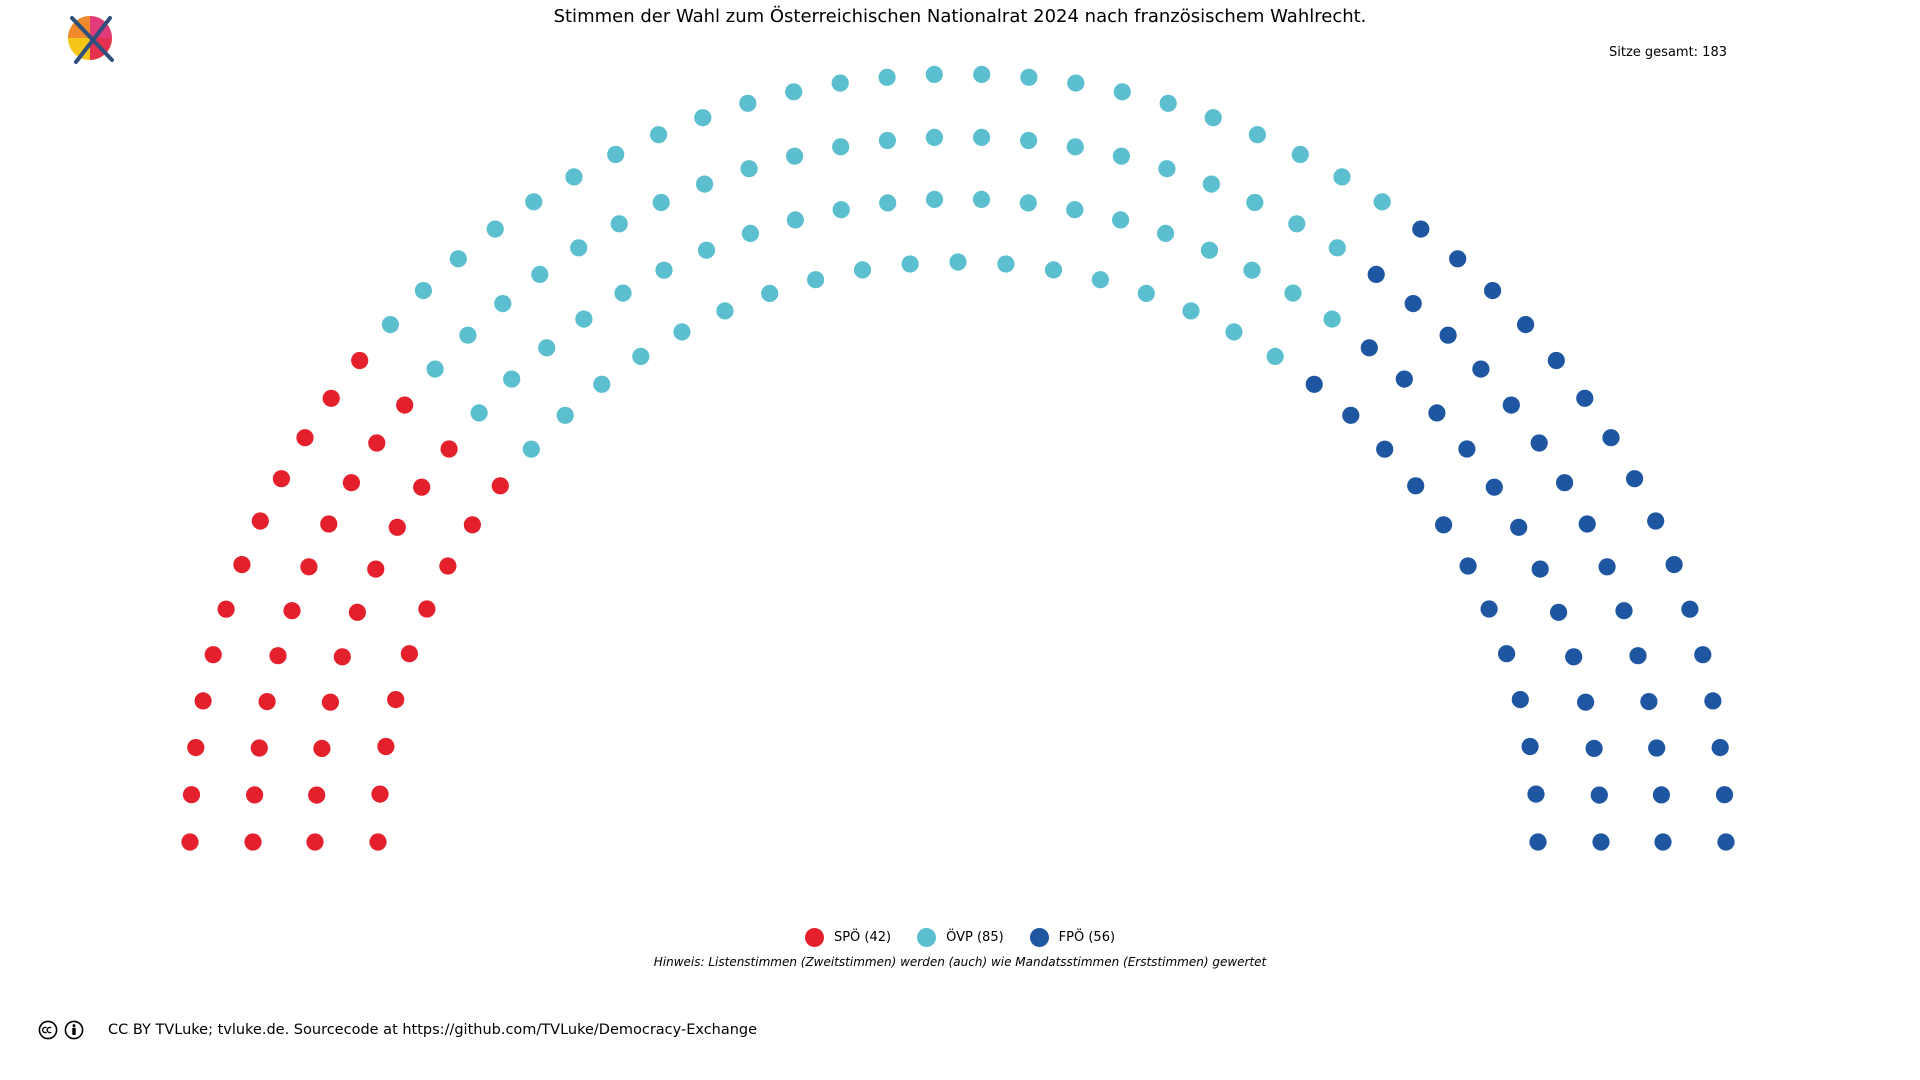 This screenshot has height=1080, width=1920. Describe the element at coordinates (975, 937) in the screenshot. I see `legend-label: ÖVP (85)` at that location.